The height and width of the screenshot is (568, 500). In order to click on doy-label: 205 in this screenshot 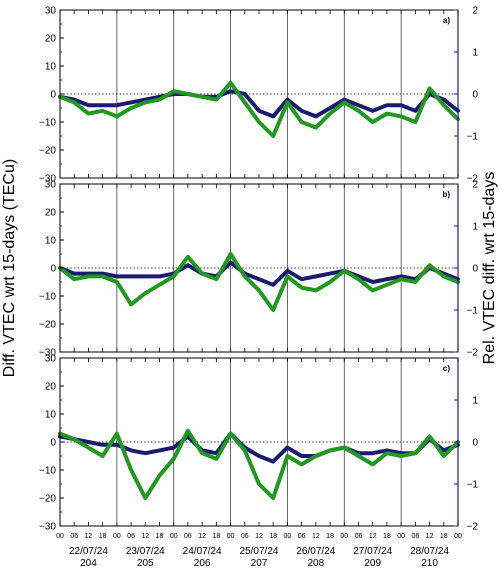, I will do `click(145, 563)`.